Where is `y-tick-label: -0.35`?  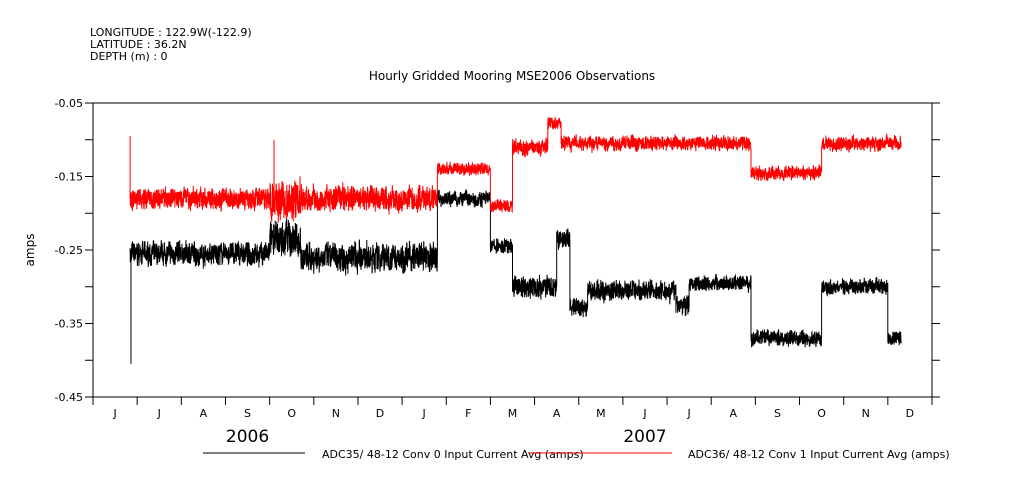 y-tick-label: -0.35 is located at coordinates (69, 324).